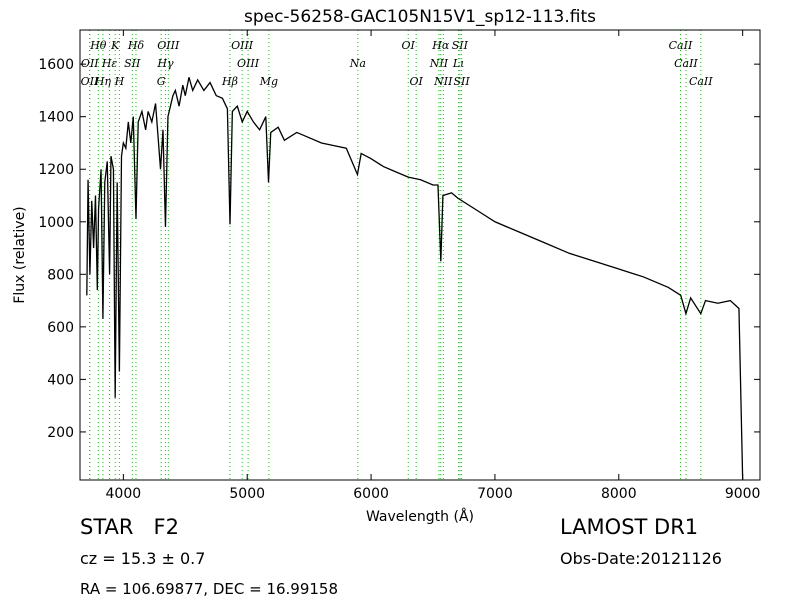 The image size is (800, 604). I want to click on y-tick-label: 1400, so click(56, 118).